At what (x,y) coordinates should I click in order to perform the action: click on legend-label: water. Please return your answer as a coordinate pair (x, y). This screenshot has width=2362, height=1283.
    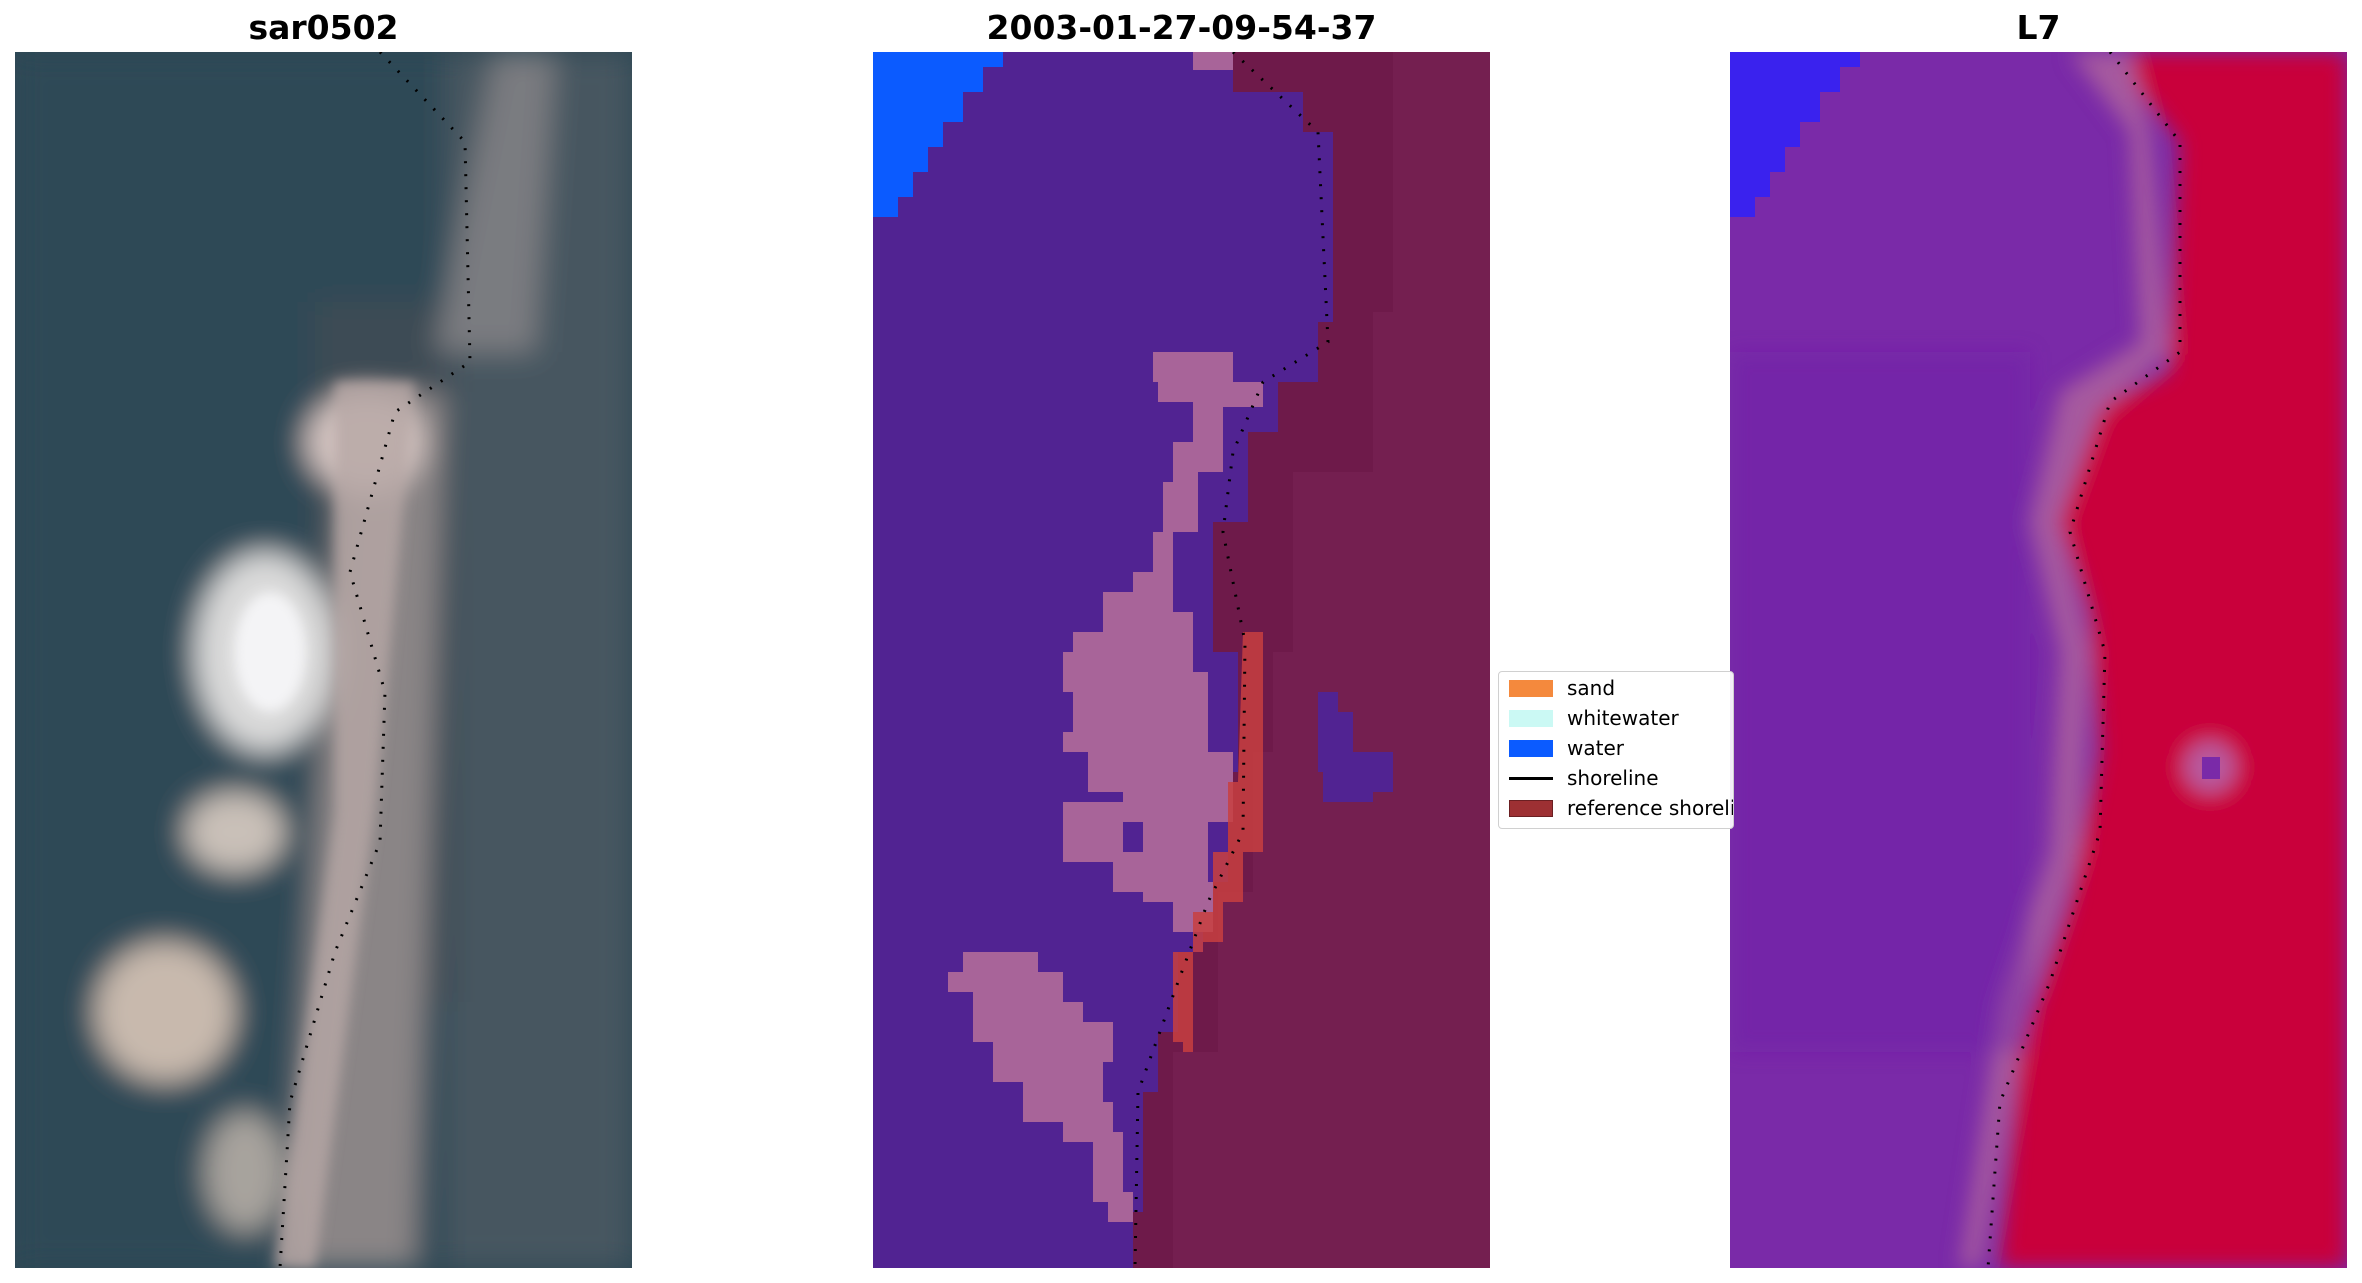
    Looking at the image, I should click on (1595, 748).